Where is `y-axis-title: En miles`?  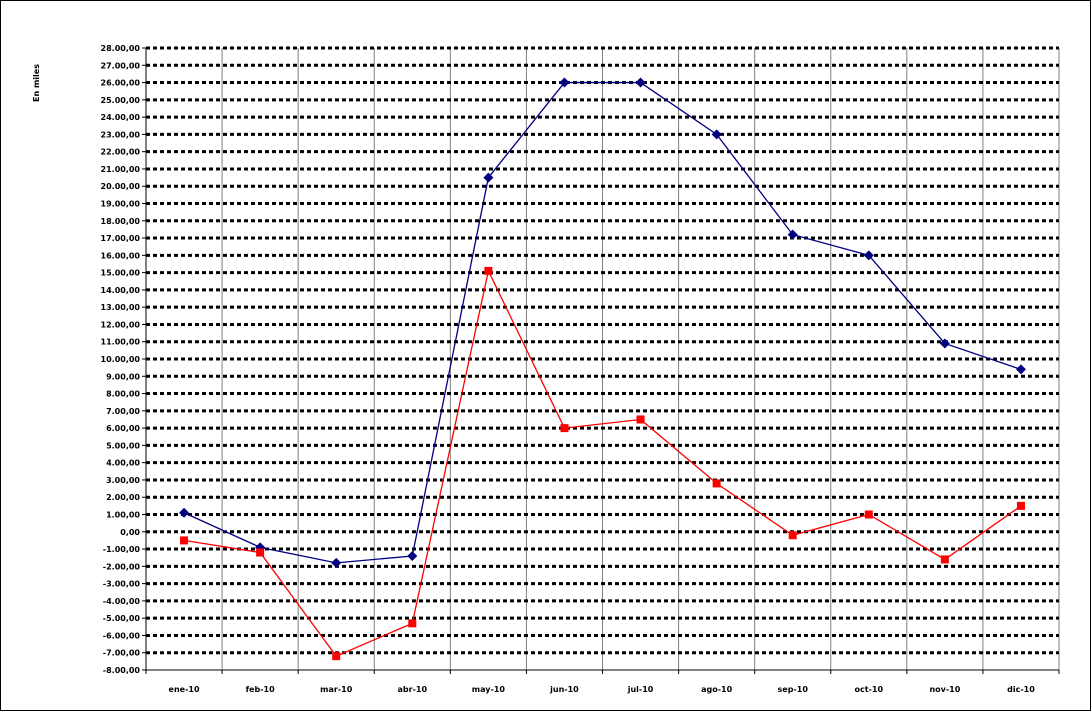
y-axis-title: En miles is located at coordinates (36, 83).